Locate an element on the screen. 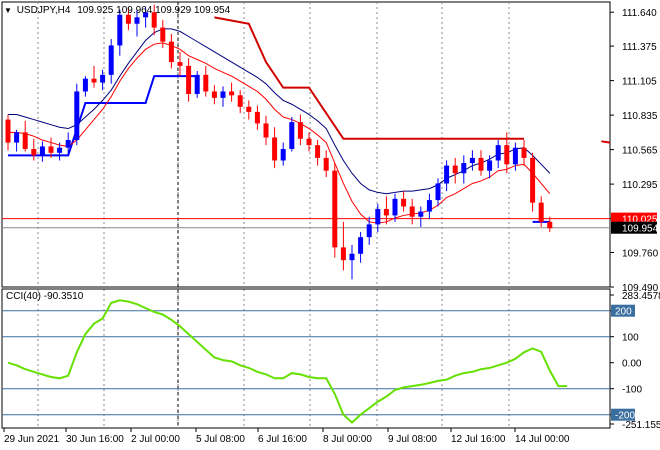 The height and width of the screenshot is (450, 660). time-tick-label: 30 Jun 16:00 is located at coordinates (95, 439).